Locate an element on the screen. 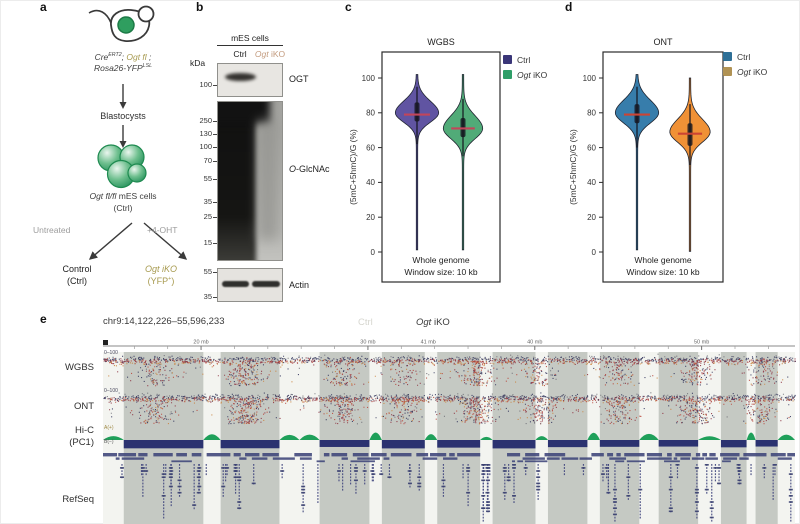  blastocysts-label: Blastocysts is located at coordinates (123, 116).